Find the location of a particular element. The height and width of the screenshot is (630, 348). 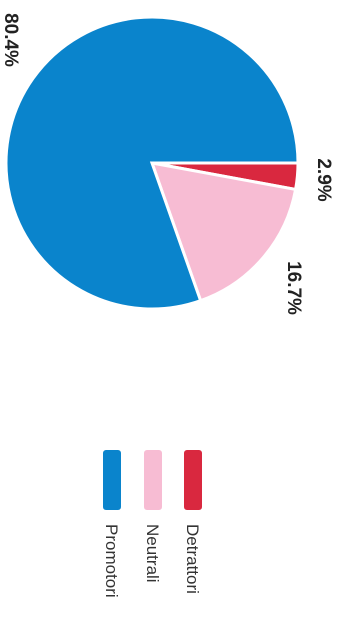

legend-swatch-detrattori is located at coordinates (193, 480).